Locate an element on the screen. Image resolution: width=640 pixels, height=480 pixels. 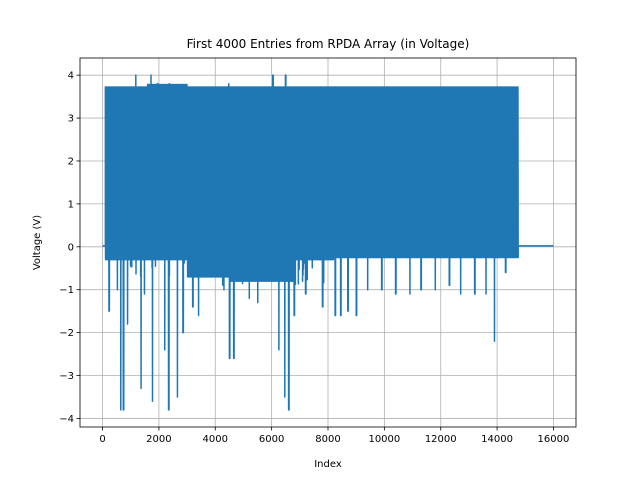
x-tick-label: 16000 is located at coordinates (554, 439).